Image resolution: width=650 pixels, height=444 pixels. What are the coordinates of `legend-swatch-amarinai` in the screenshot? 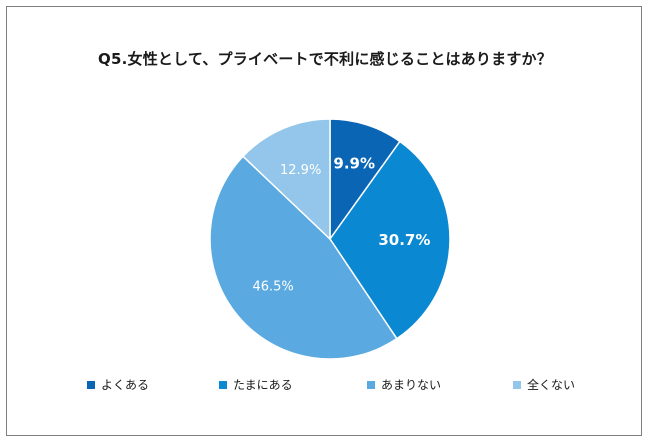 It's located at (371, 384).